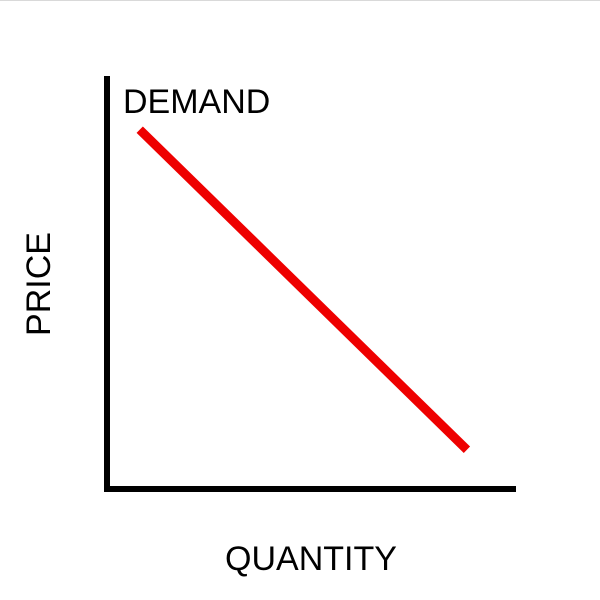  I want to click on y-axis-label: PRICE, so click(39, 284).